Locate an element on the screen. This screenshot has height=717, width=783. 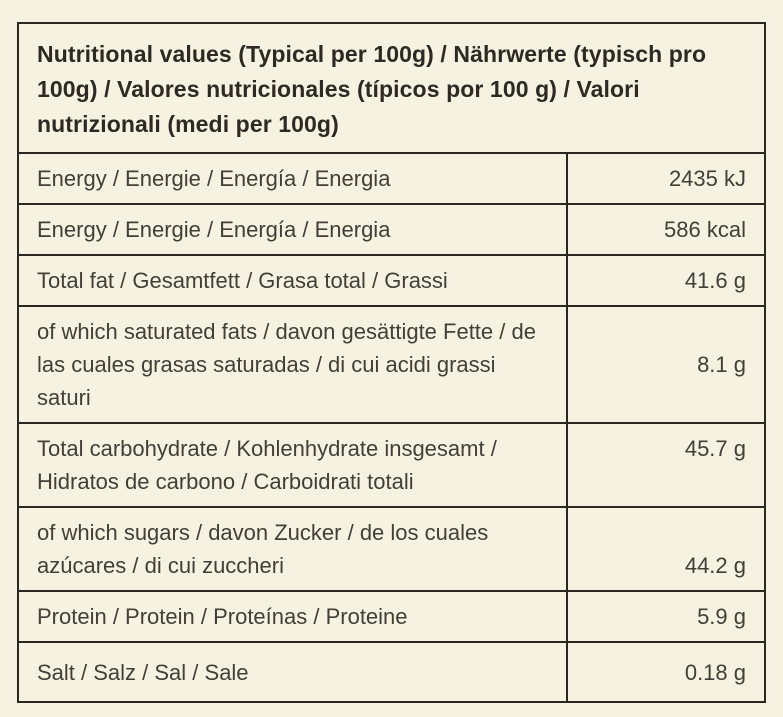
nutrient-value: 586 kcal is located at coordinates (705, 229).